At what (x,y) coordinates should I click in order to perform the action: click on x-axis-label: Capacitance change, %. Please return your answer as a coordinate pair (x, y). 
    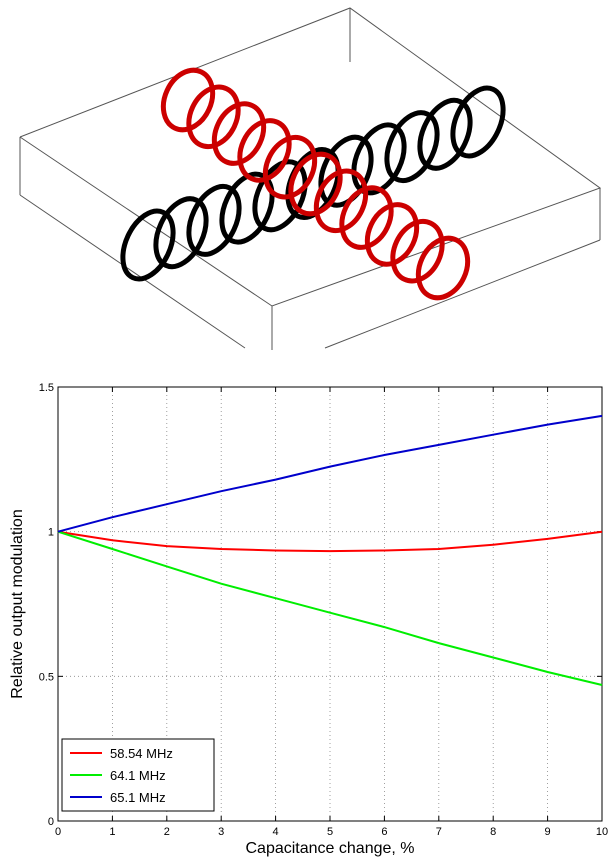
    Looking at the image, I should click on (330, 848).